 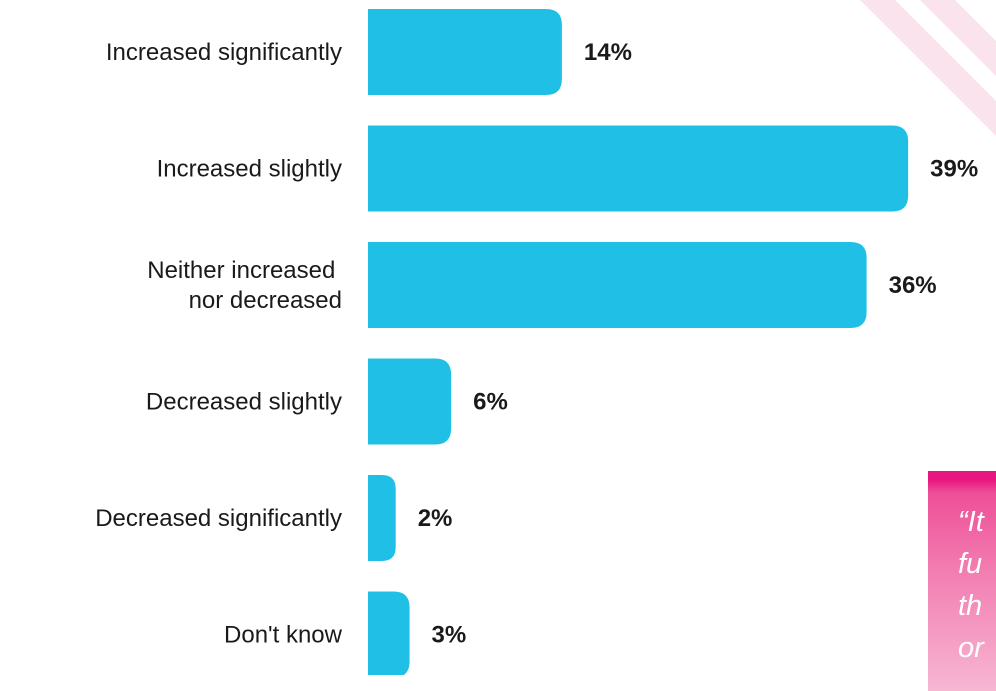 What do you see at coordinates (490, 402) in the screenshot?
I see `value-label: 6%` at bounding box center [490, 402].